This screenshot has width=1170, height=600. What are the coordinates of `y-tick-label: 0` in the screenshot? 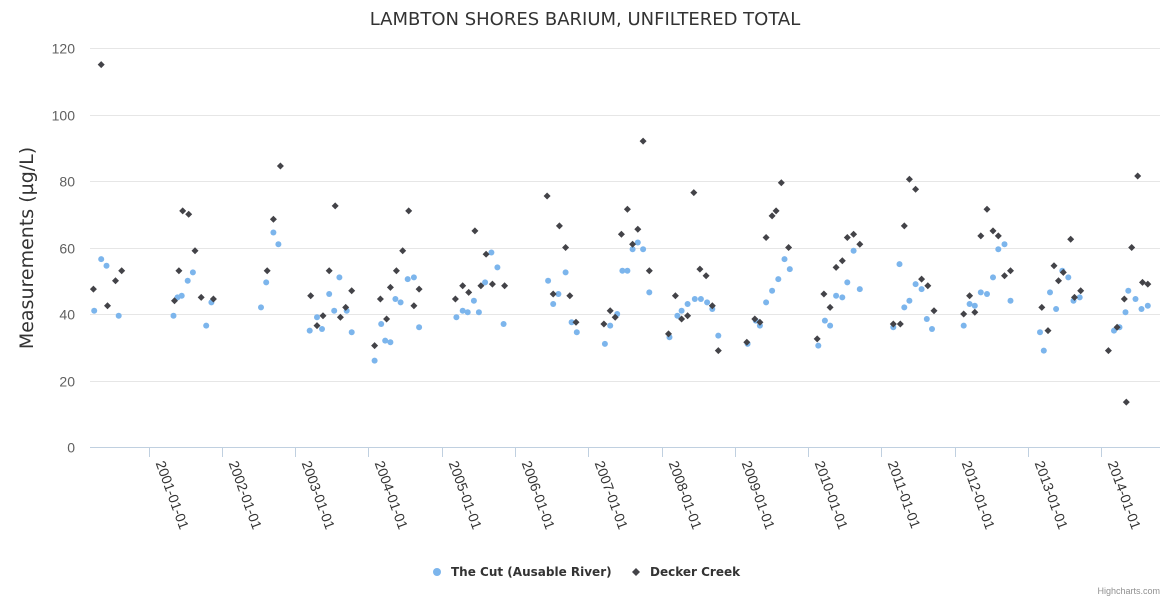 It's located at (71, 448).